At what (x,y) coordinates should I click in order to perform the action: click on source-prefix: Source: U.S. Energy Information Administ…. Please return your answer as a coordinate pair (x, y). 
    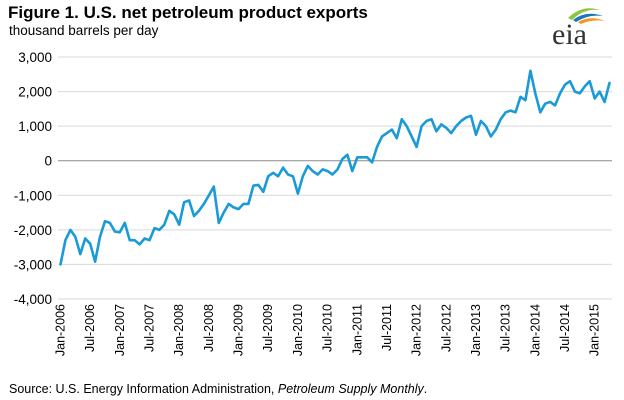
    Looking at the image, I should click on (143, 389).